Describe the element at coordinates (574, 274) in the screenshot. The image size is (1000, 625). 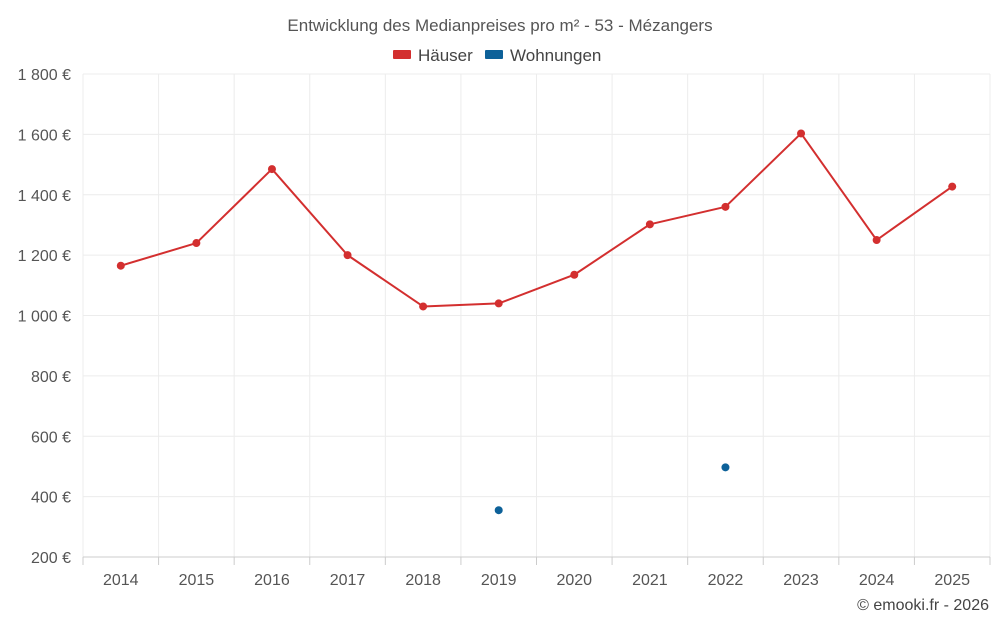
I see `data-point-haeuser-2020` at that location.